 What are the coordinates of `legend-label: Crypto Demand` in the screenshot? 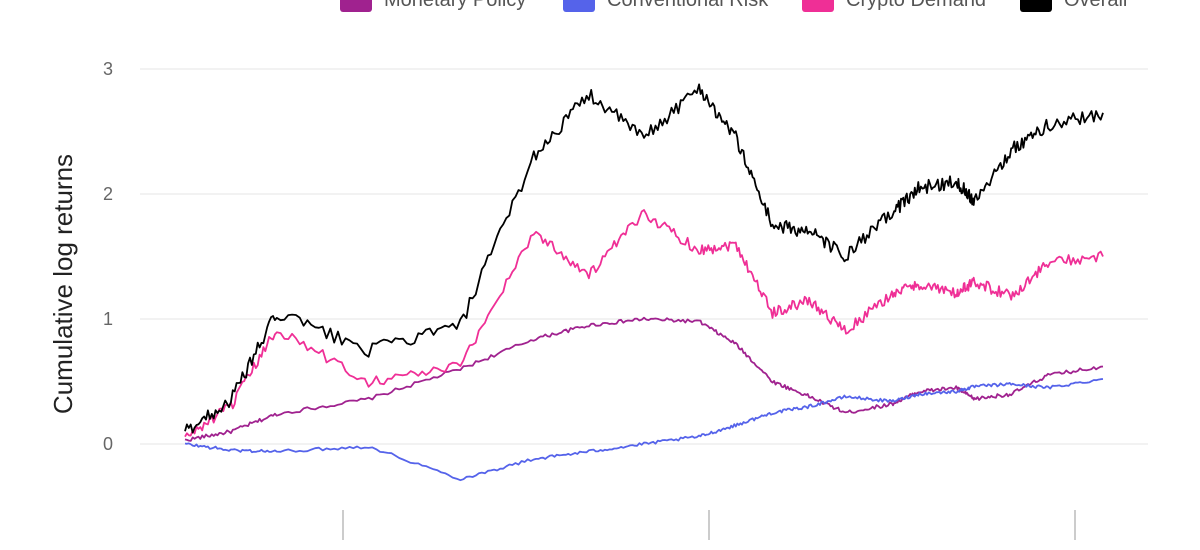 It's located at (916, 5).